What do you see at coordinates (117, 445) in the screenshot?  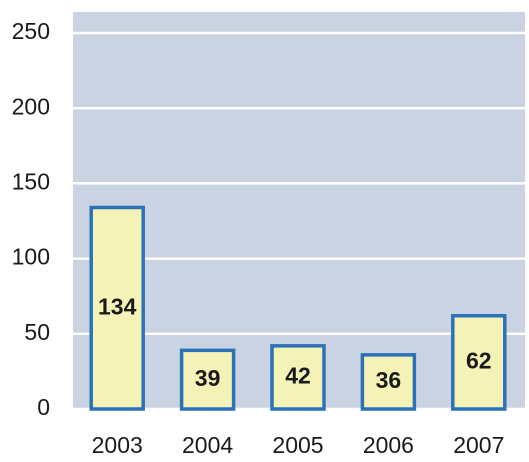 I see `x-tick-label: 2003` at bounding box center [117, 445].